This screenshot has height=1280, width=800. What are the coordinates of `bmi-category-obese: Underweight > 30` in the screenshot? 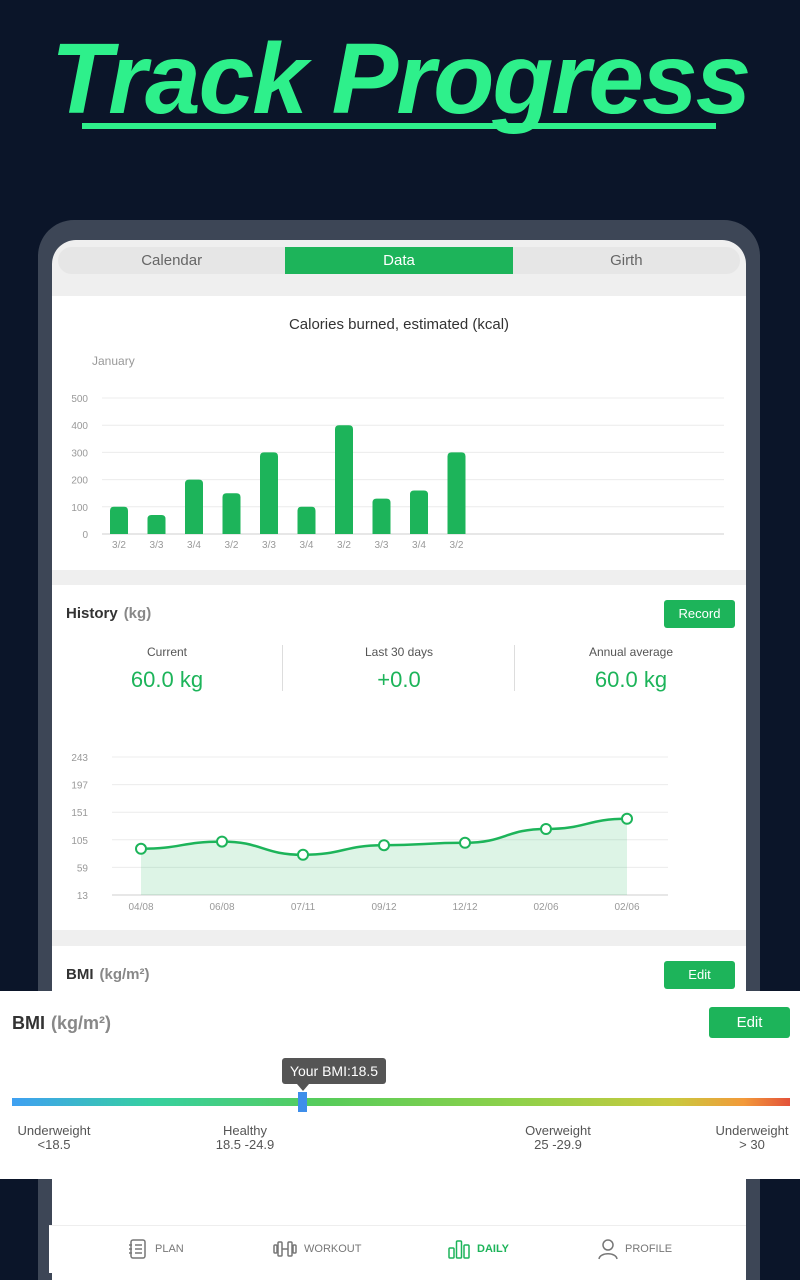 It's located at (752, 1138).